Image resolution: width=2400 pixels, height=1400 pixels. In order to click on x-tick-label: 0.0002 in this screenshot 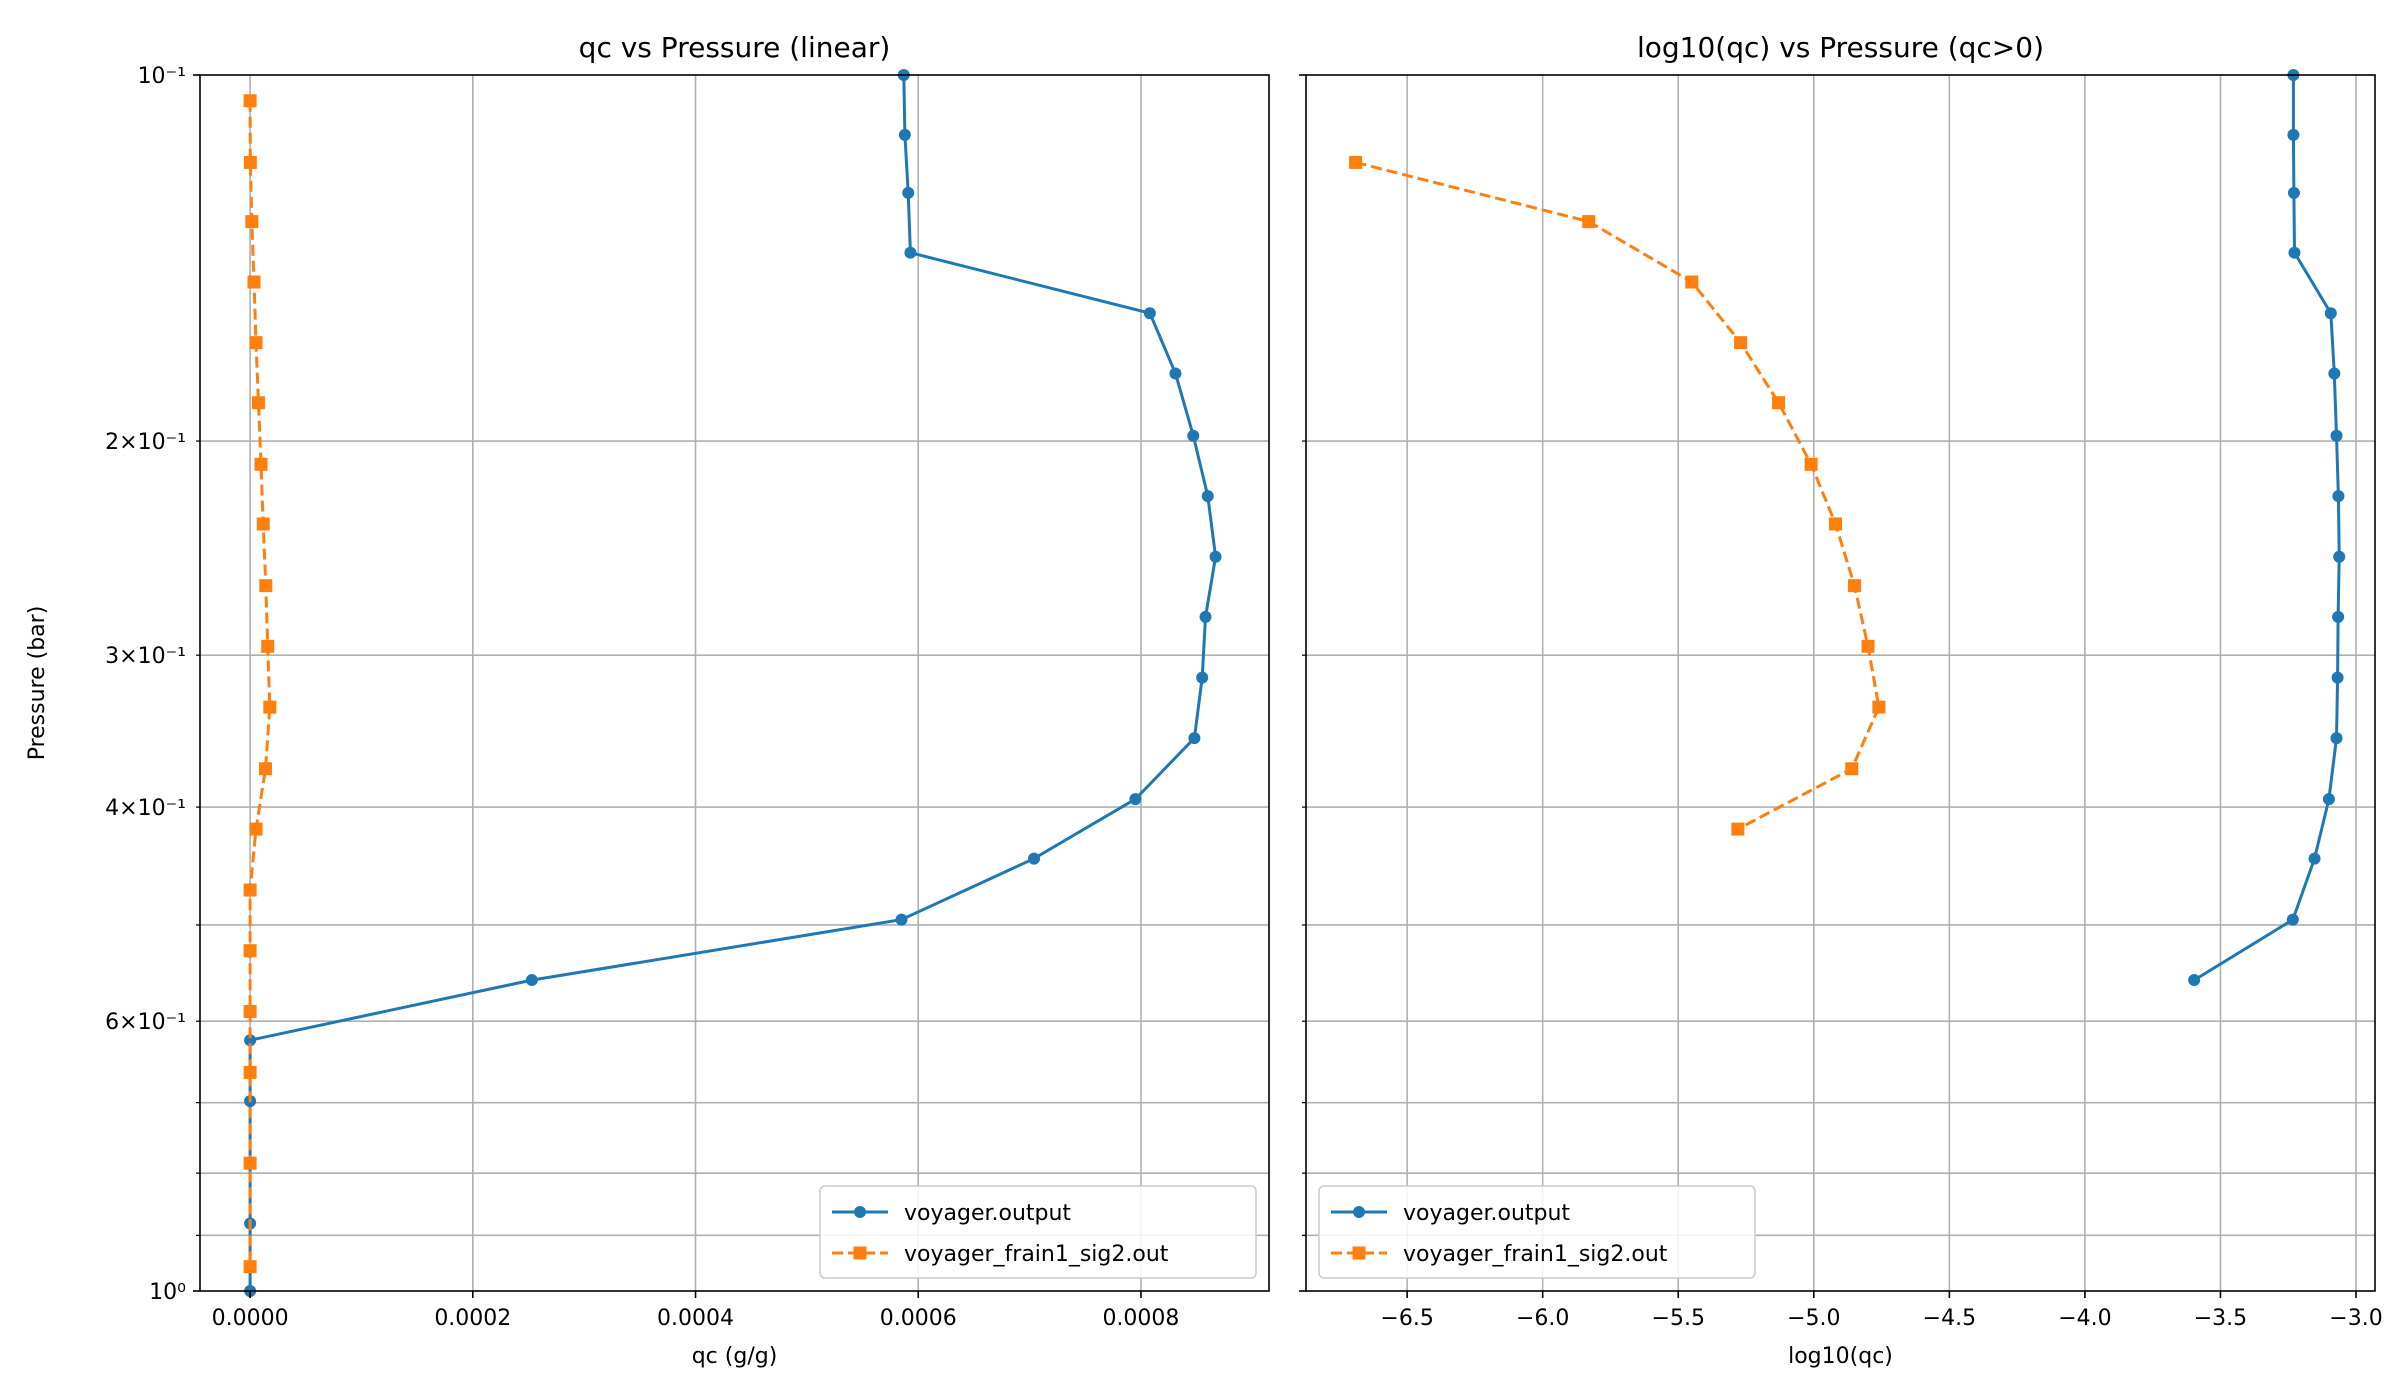, I will do `click(472, 1318)`.